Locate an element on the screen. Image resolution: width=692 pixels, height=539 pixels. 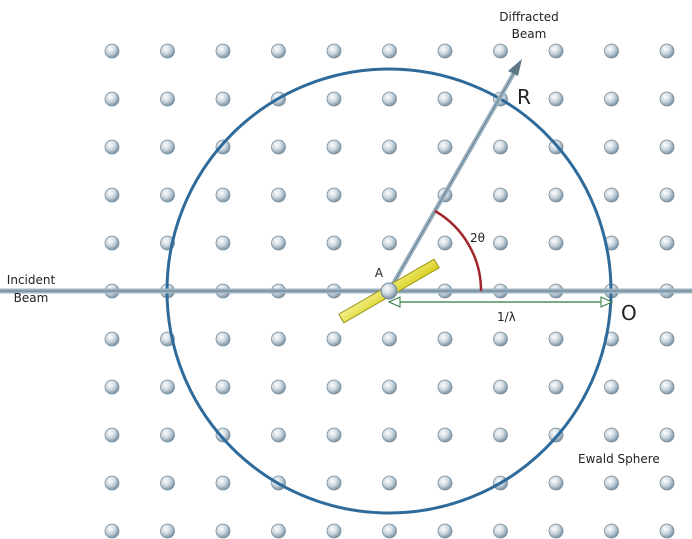
diffracted-beam is located at coordinates (454, 176).